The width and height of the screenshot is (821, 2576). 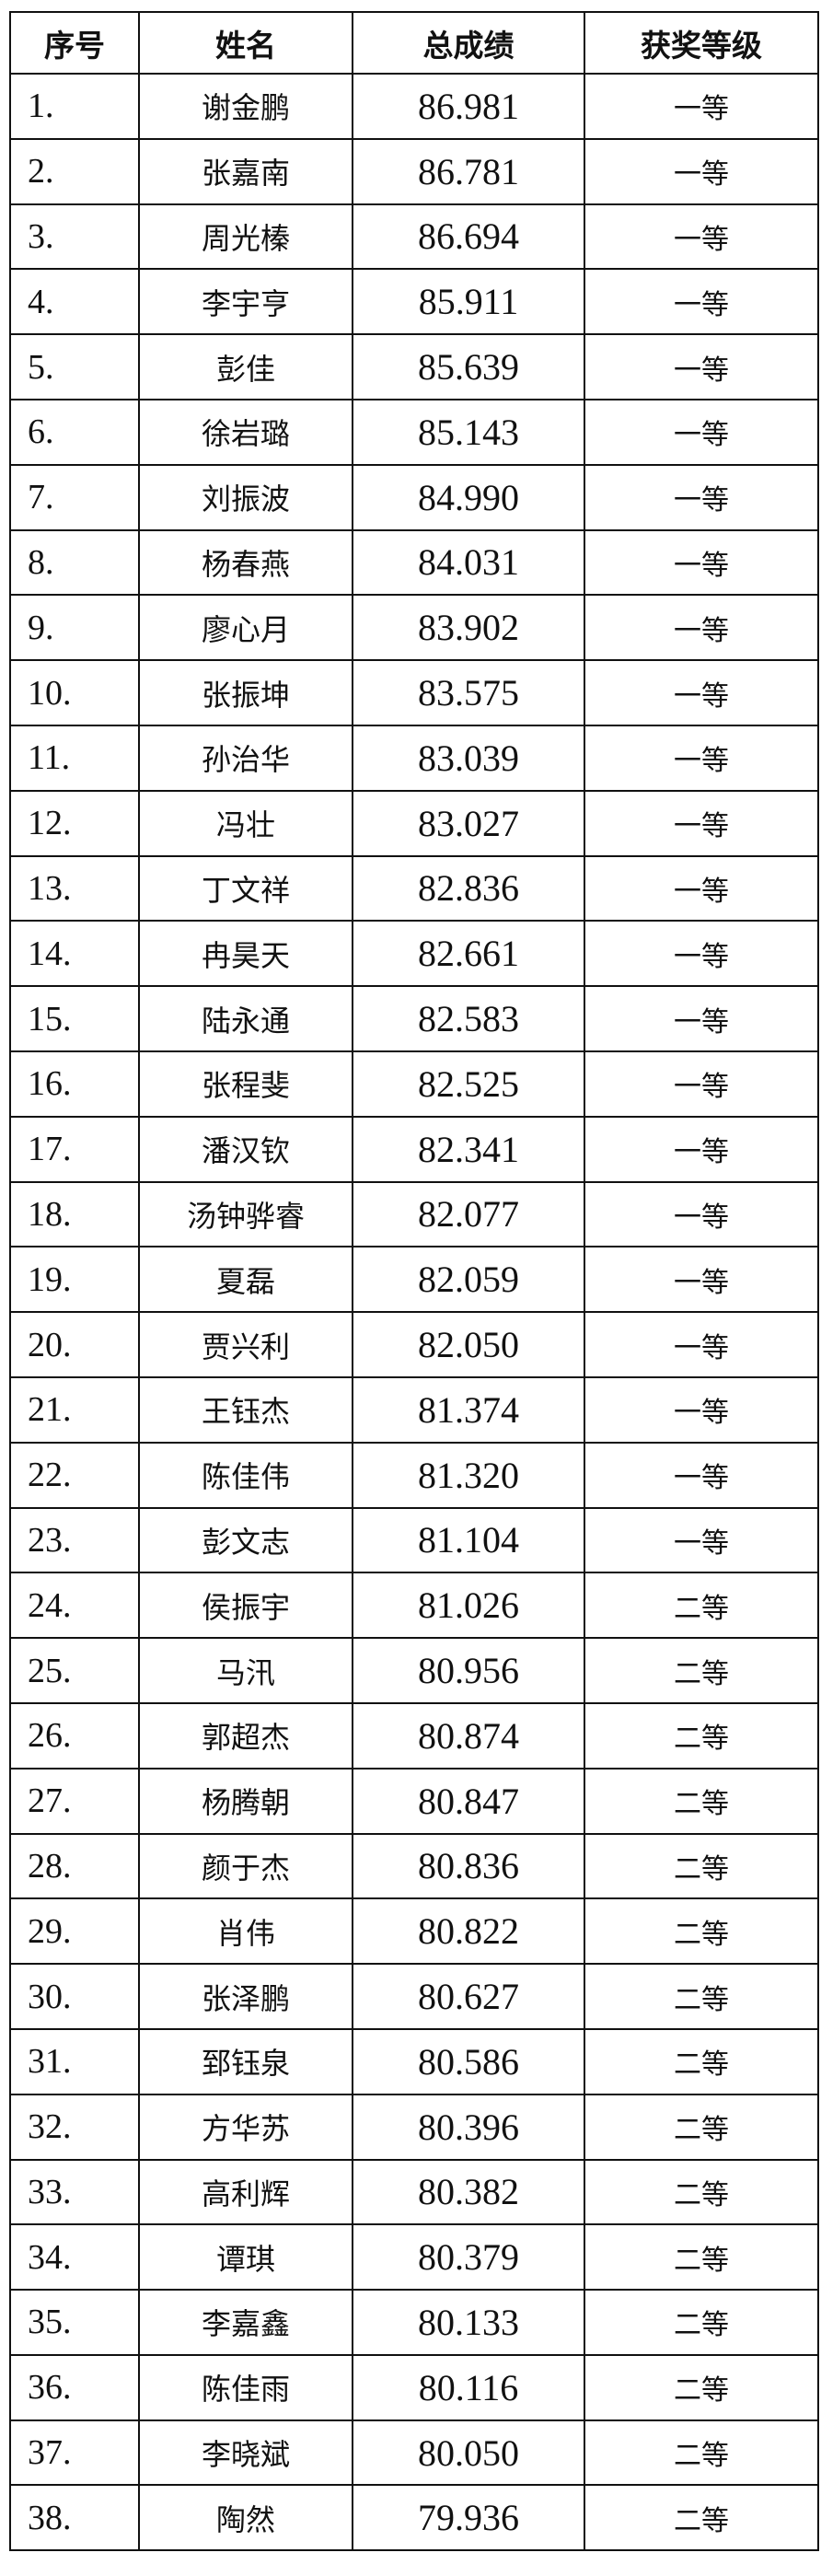 What do you see at coordinates (468, 562) in the screenshot?
I see `cell-total-score: 84.031` at bounding box center [468, 562].